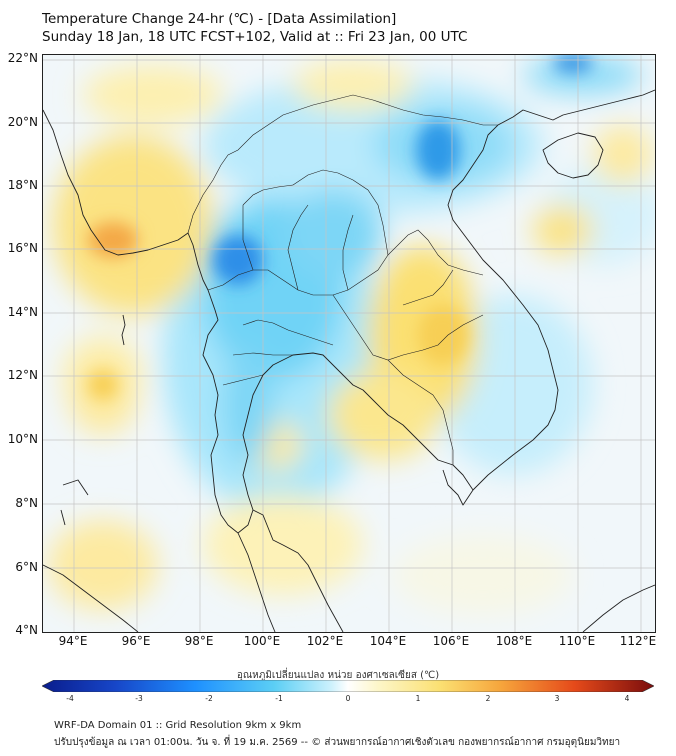 The width and height of the screenshot is (676, 756). Describe the element at coordinates (26, 567) in the screenshot. I see `lat-label: 6°N` at that location.